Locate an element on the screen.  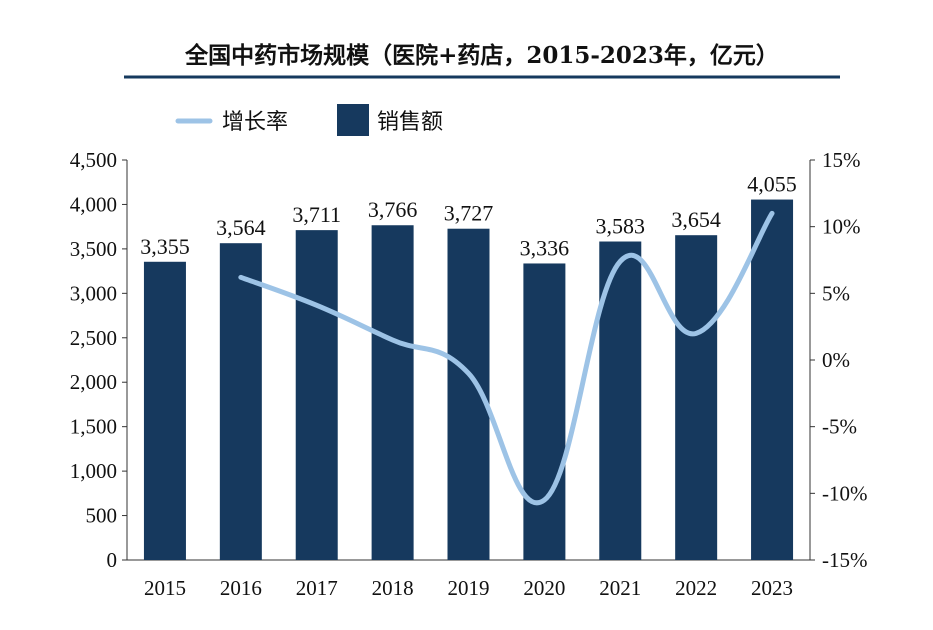
bar-value-label: 3,336 is located at coordinates (545, 247).